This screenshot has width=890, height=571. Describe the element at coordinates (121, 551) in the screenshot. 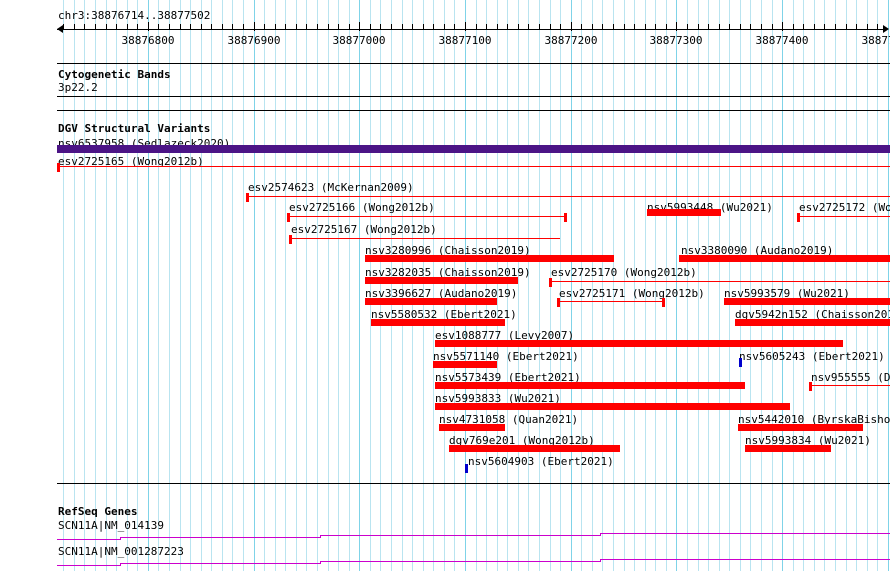

I see `gene-label: SCN11A|NM_001287223` at that location.